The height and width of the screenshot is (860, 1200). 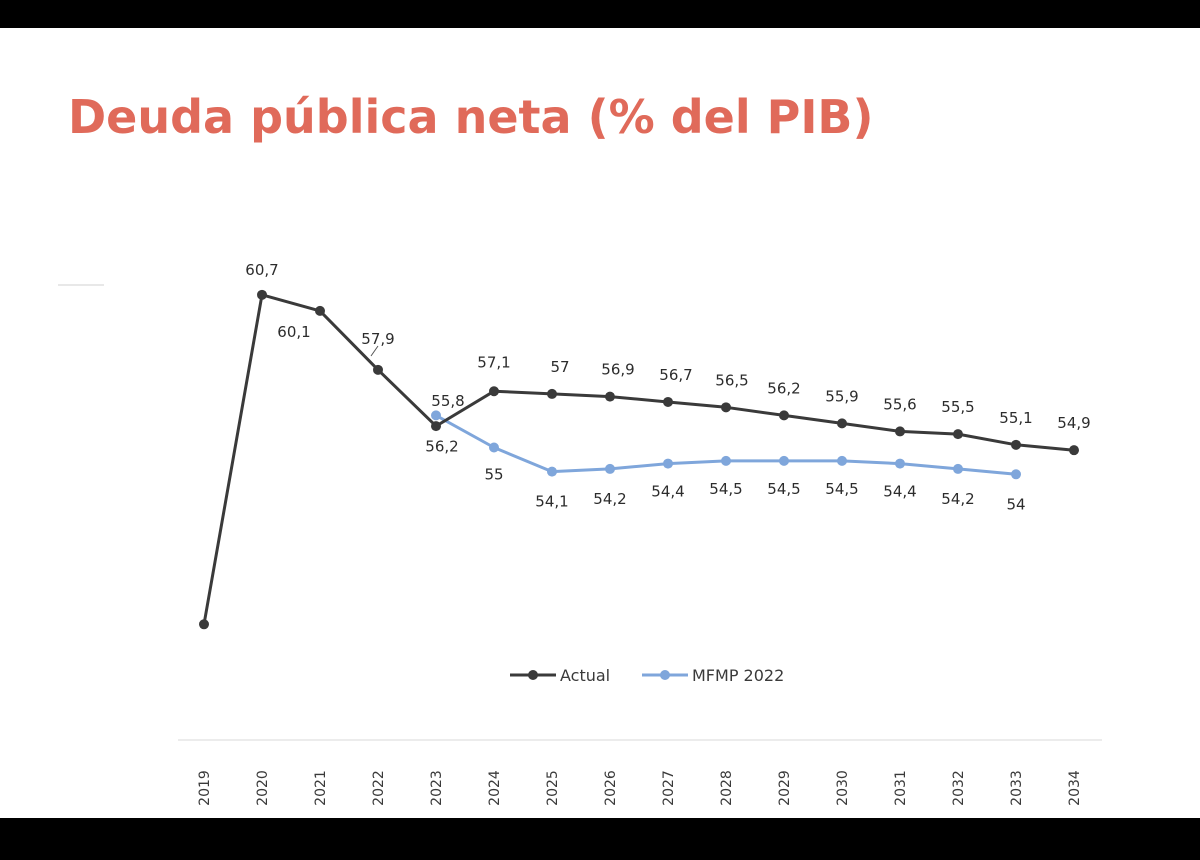 I want to click on x-tick-label: 2019, so click(x=205, y=788).